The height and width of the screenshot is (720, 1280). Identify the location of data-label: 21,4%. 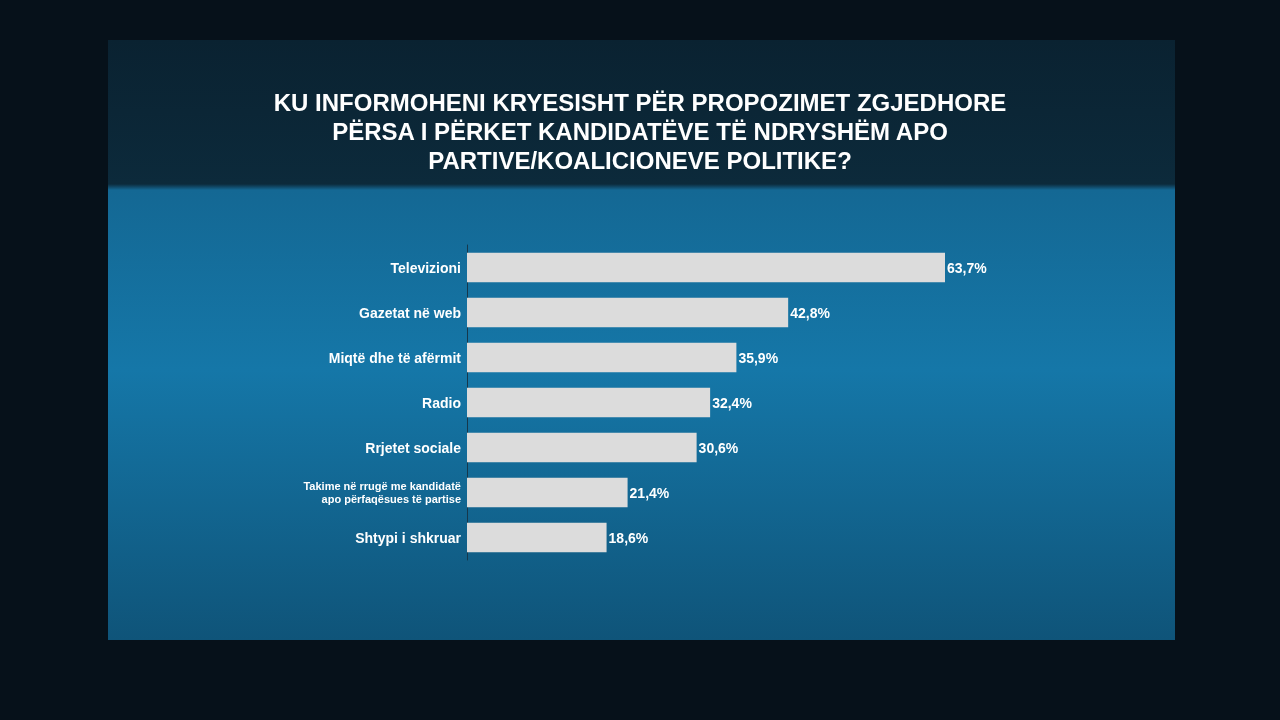
(649, 492).